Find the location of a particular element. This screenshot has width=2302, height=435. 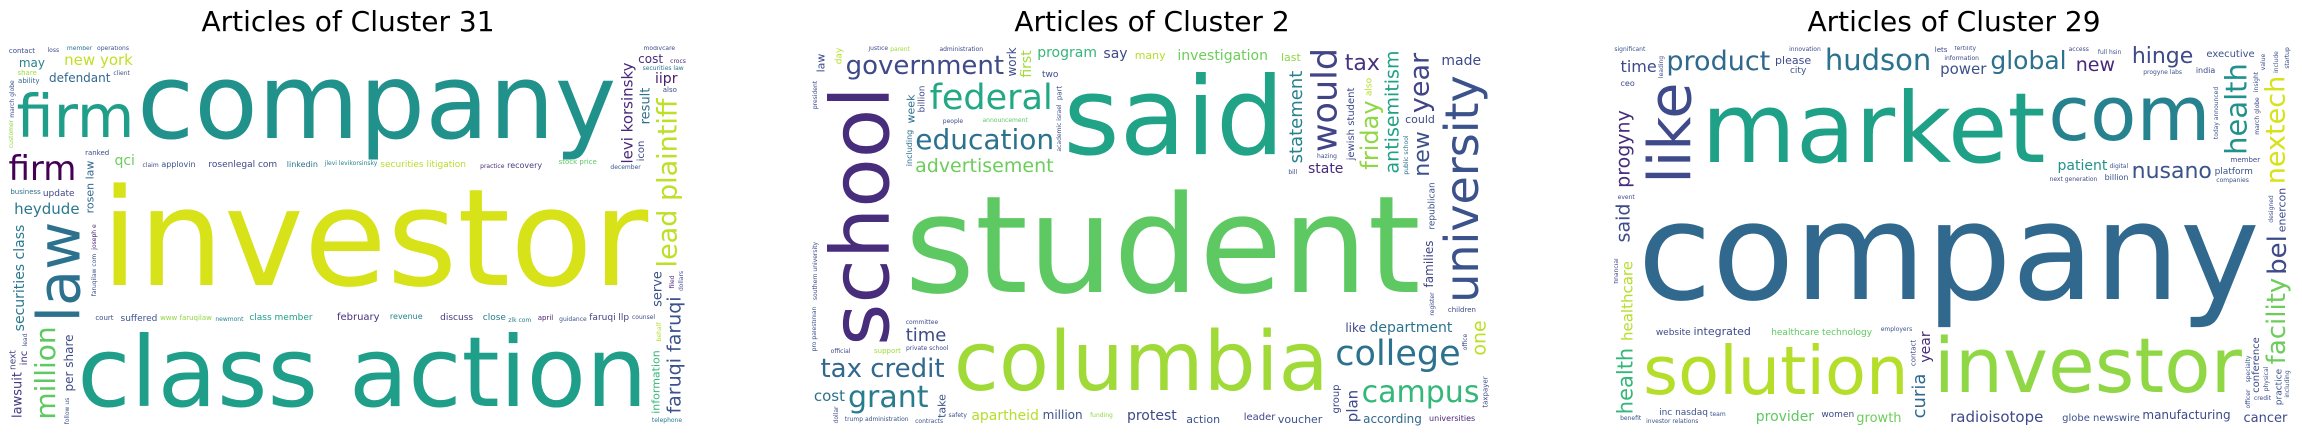

word-may: may is located at coordinates (31, 62).